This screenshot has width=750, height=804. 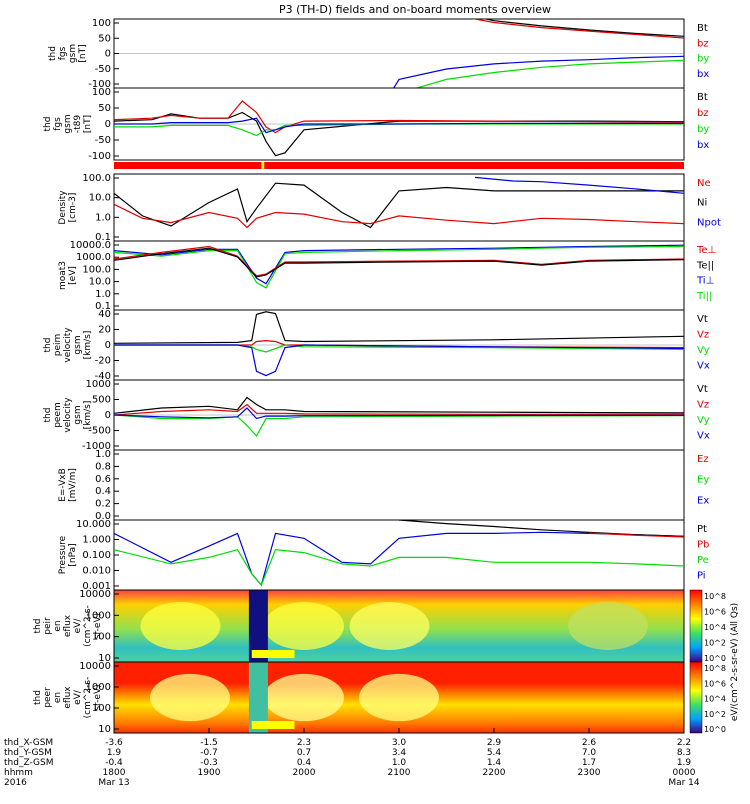 I want to click on y-axis-label: [cm-3], so click(x=73, y=208).